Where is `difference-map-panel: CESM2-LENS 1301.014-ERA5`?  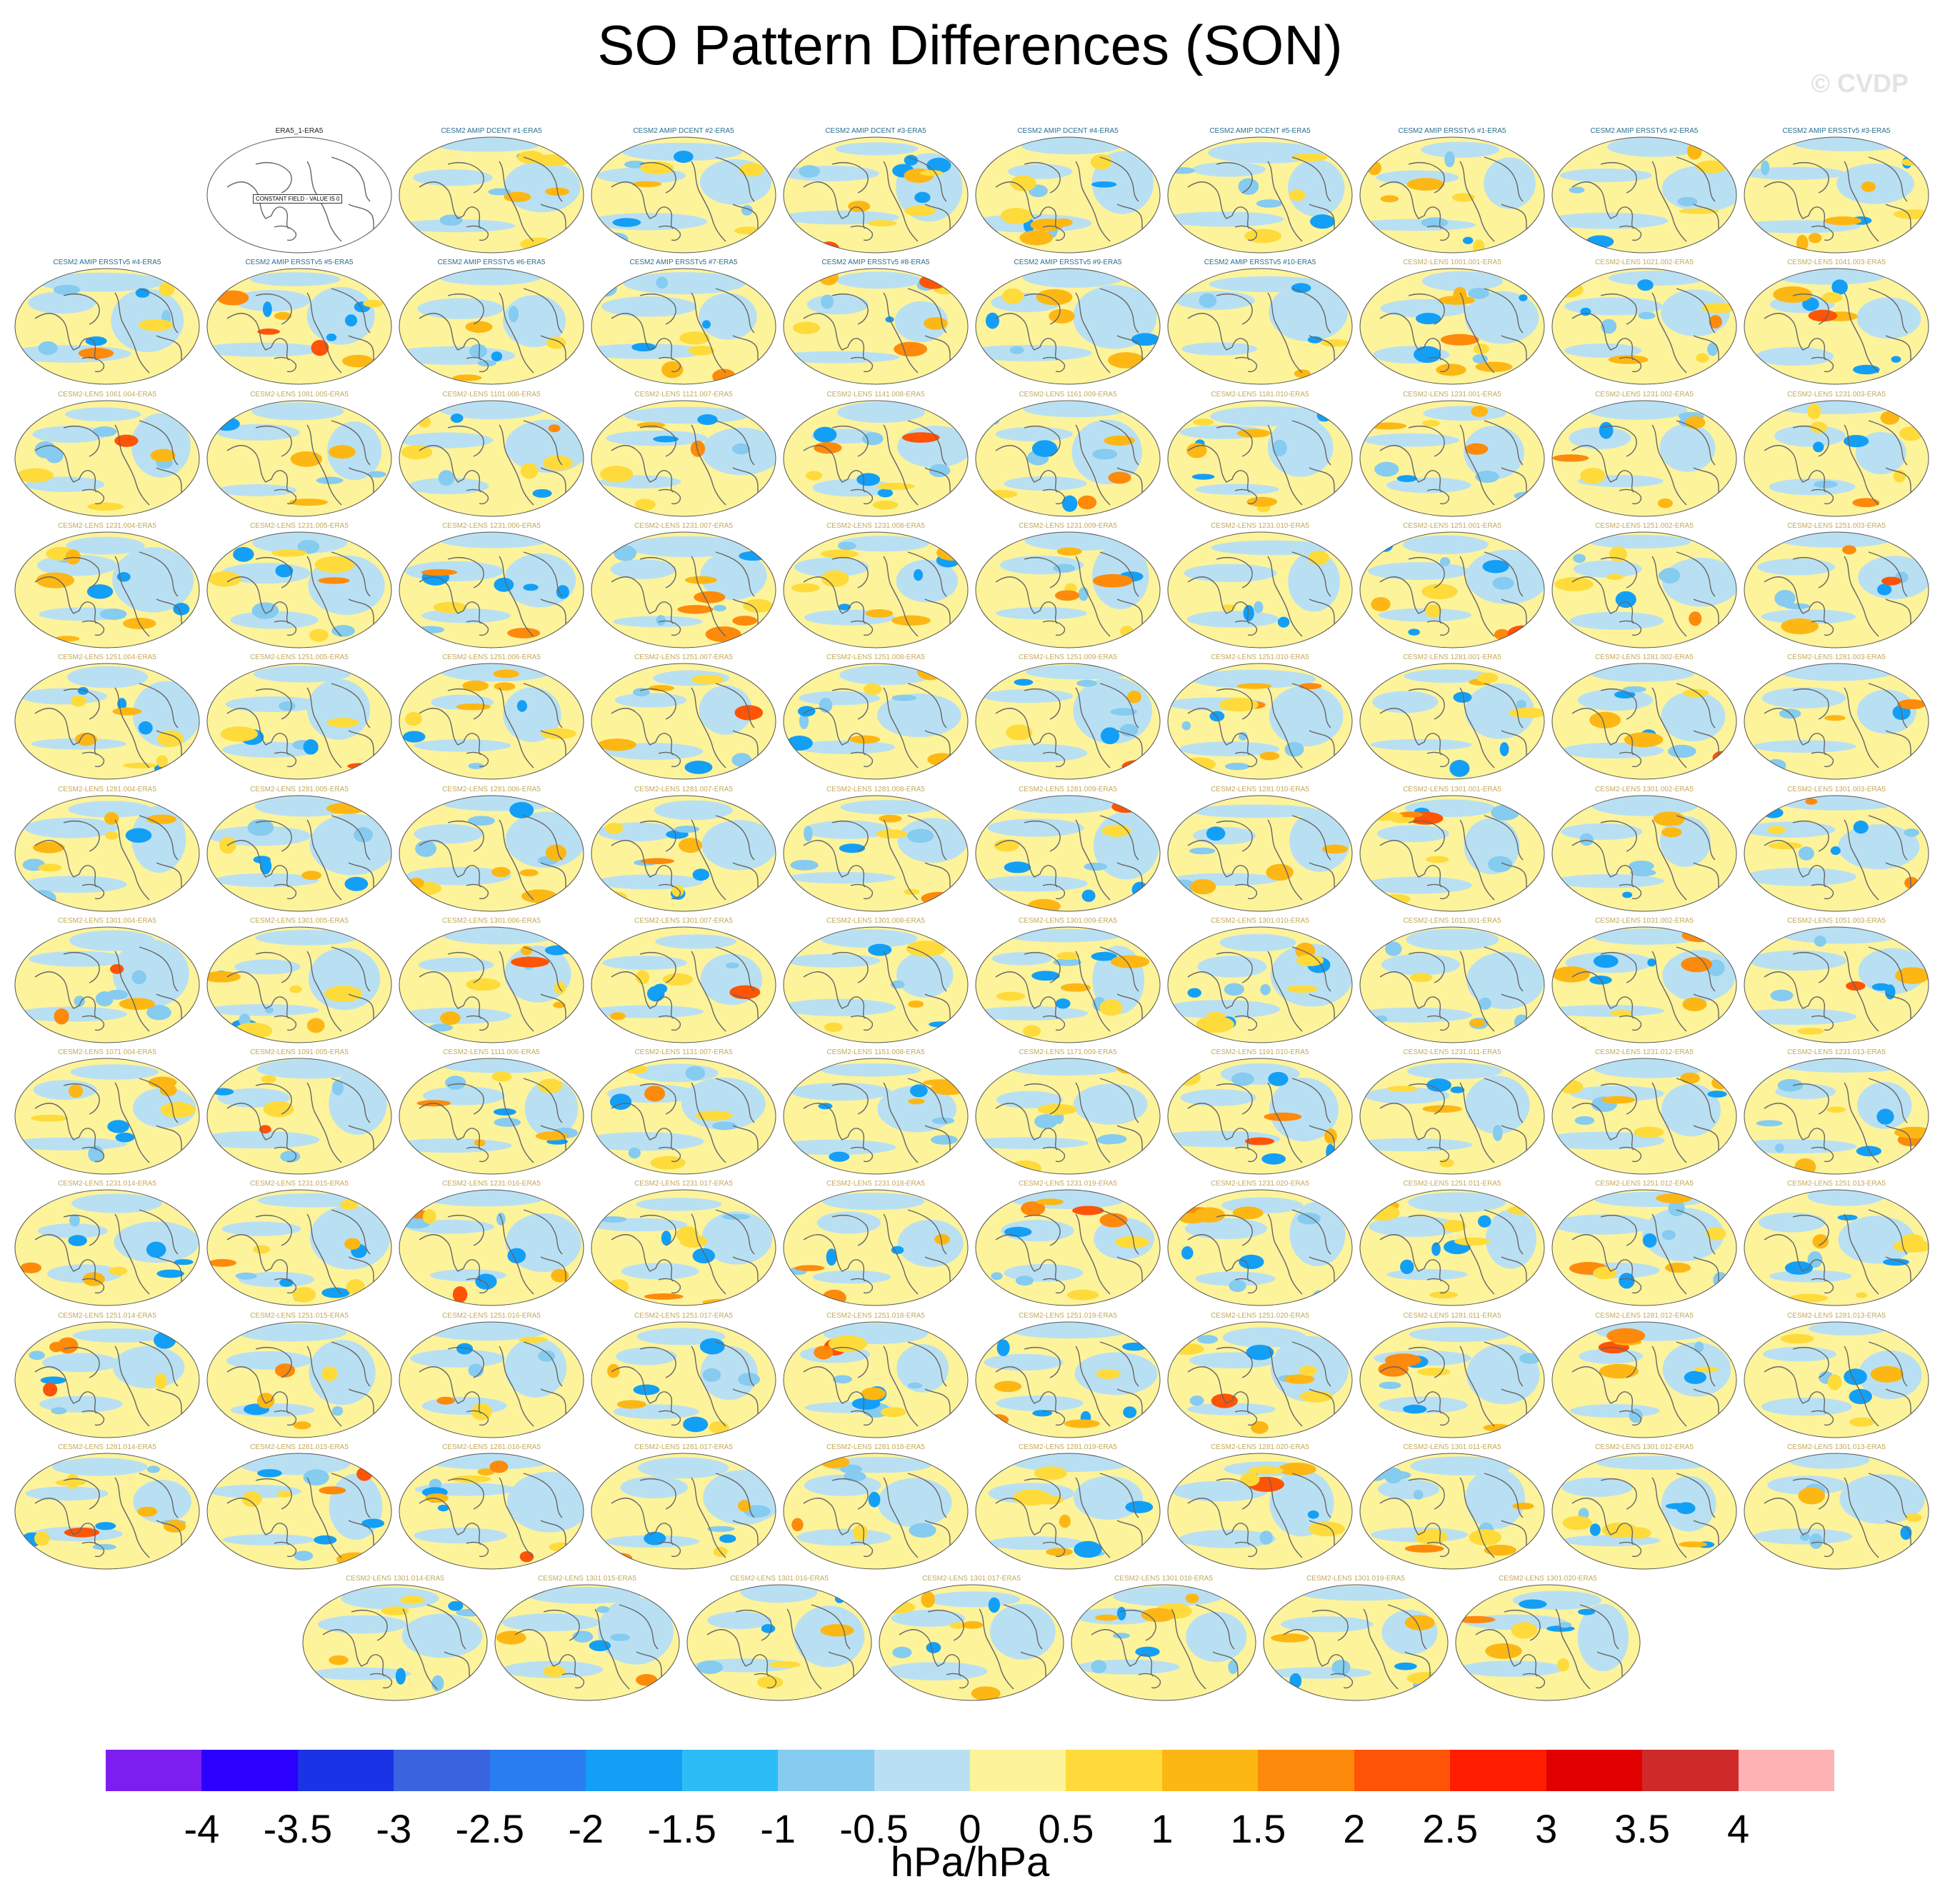 difference-map-panel: CESM2-LENS 1301.014-ERA5 is located at coordinates (395, 1639).